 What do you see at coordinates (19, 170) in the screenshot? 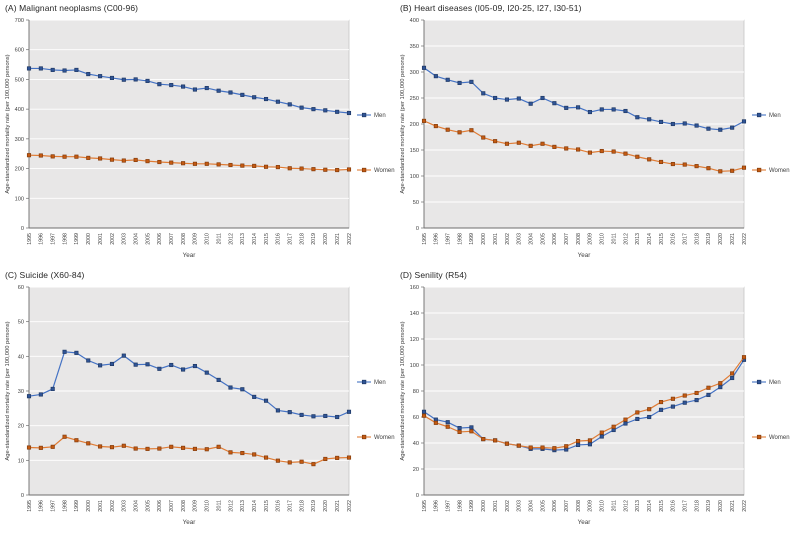
I see `svg-text: 200` at bounding box center [19, 170].